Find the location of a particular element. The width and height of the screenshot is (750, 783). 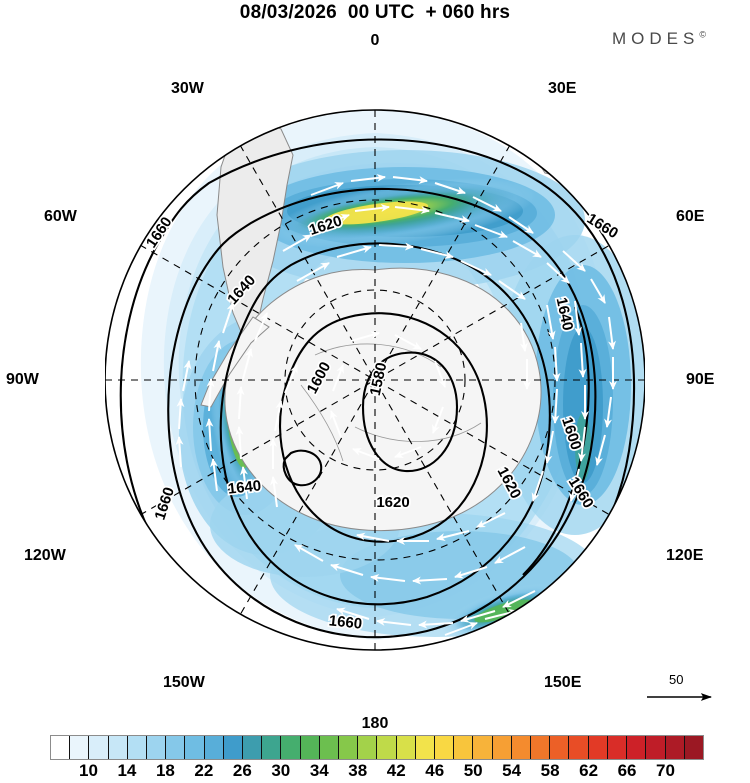

lon-label-180: 180 is located at coordinates (375, 723).